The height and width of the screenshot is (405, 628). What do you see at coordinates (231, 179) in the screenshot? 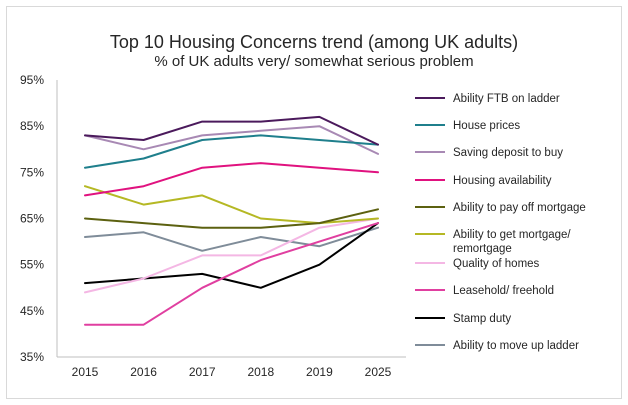
I see `series-line-housing-availability` at bounding box center [231, 179].